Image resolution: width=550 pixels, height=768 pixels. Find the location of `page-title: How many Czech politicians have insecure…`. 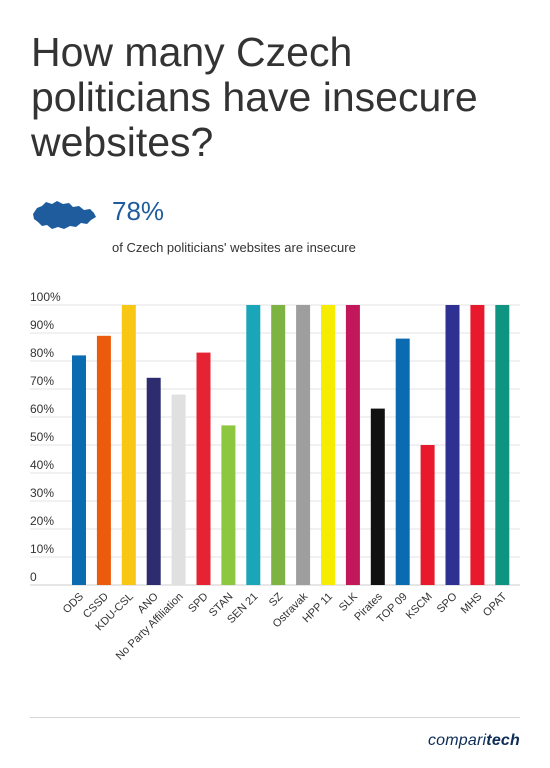

page-title: How many Czech politicians have insecure… is located at coordinates (254, 97).